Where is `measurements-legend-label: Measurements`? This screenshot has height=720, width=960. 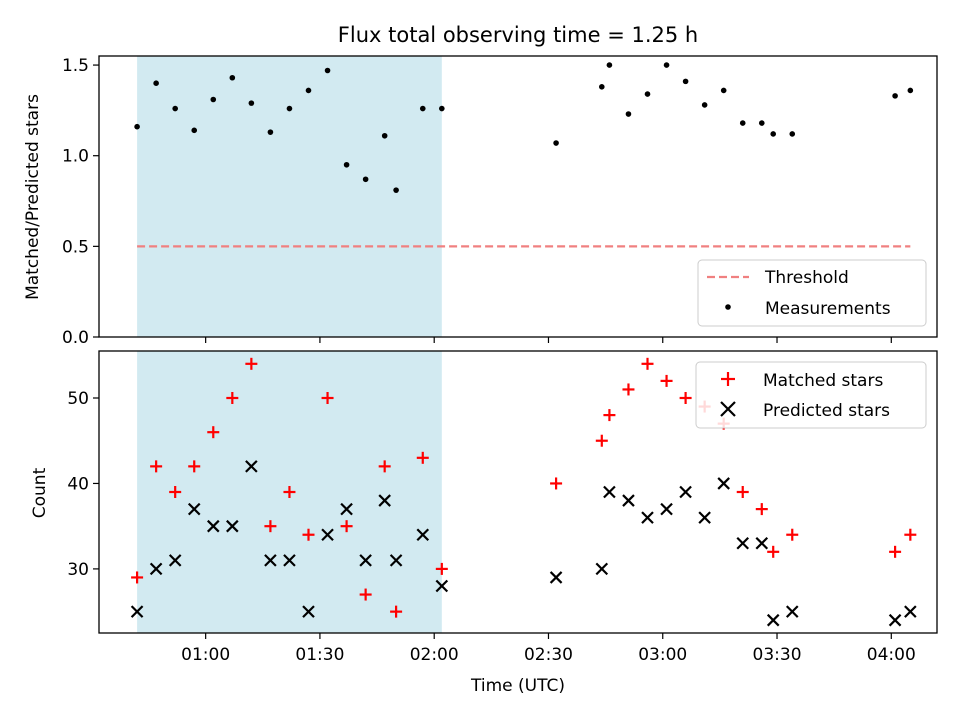
measurements-legend-label: Measurements is located at coordinates (828, 309).